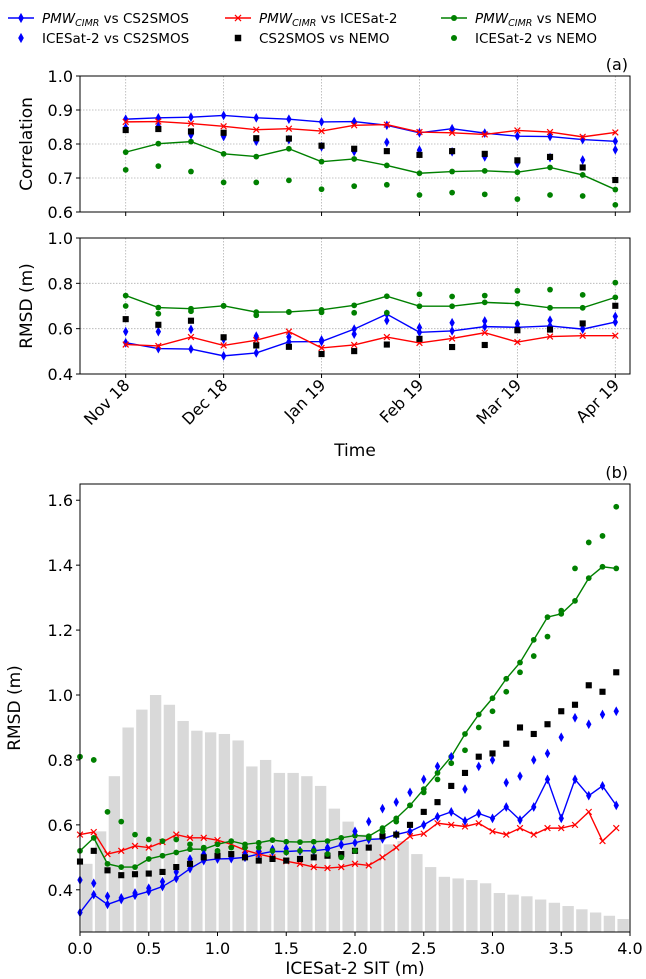  Describe the element at coordinates (354, 948) in the screenshot. I see `x-tick-label: 2.0` at that location.